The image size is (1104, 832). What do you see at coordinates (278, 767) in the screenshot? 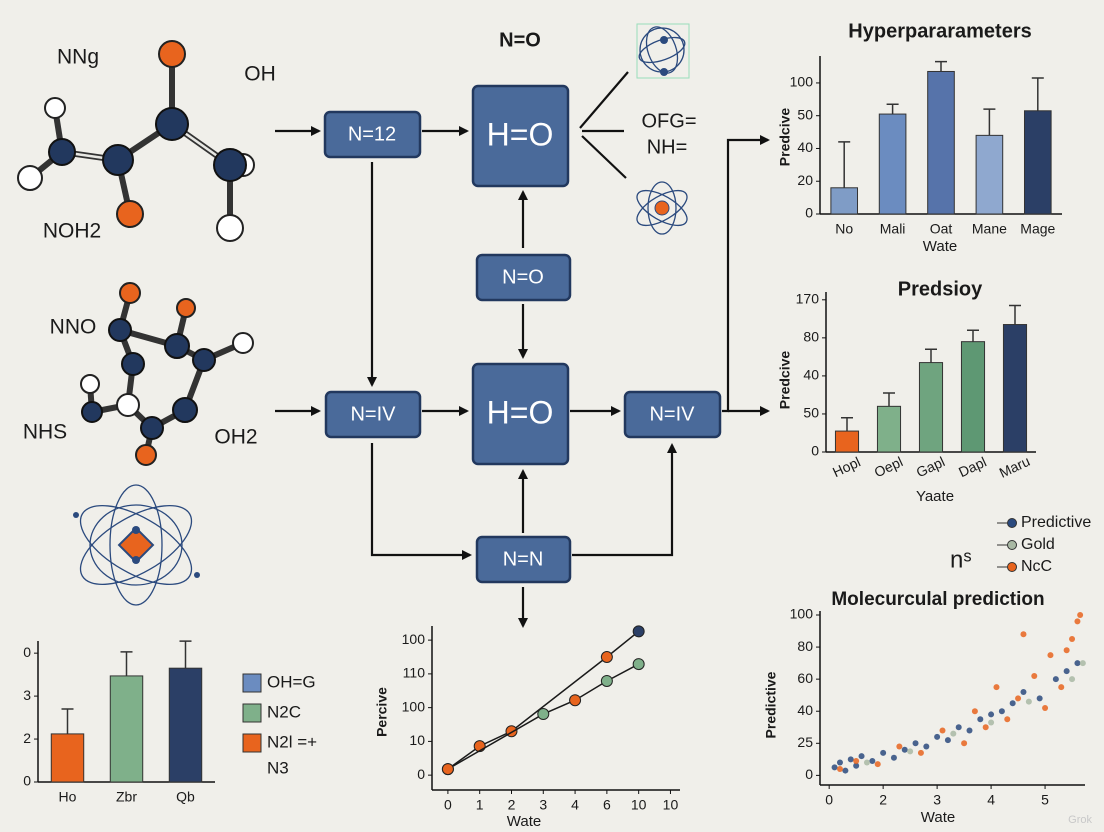
I see `legend-note: N3` at bounding box center [278, 767].